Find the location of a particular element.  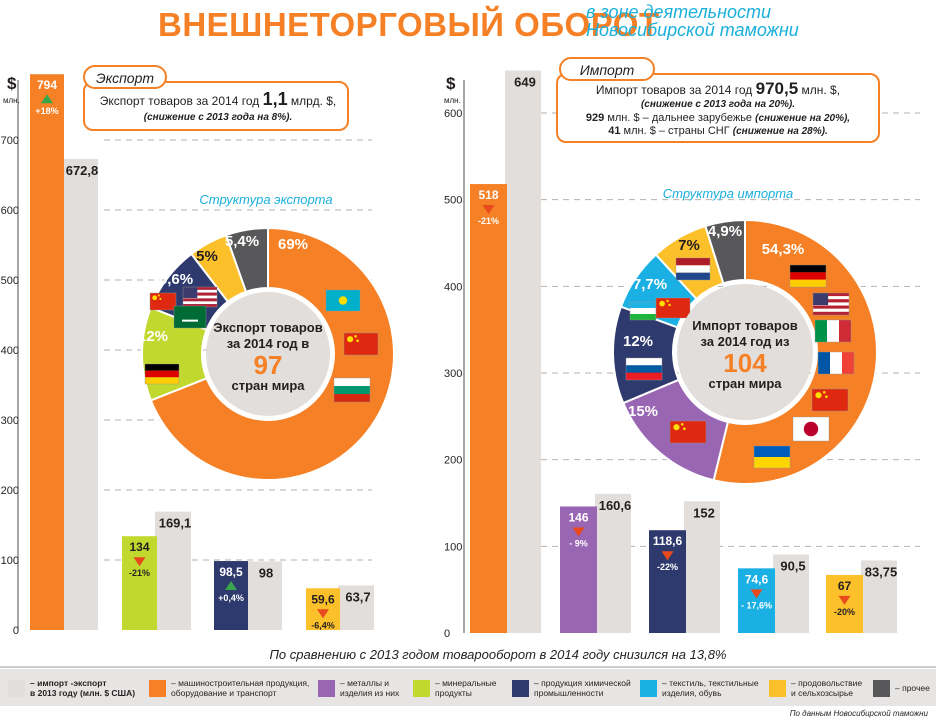

import-bar-2013-label: 90,5 is located at coordinates (792, 566).